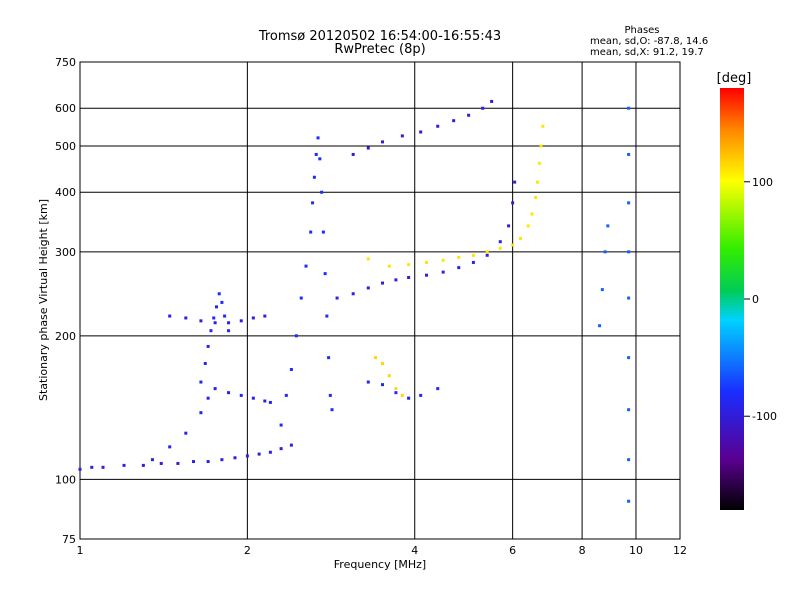 The image size is (800, 600). I want to click on colorbar-tick-label: 100, so click(762, 182).